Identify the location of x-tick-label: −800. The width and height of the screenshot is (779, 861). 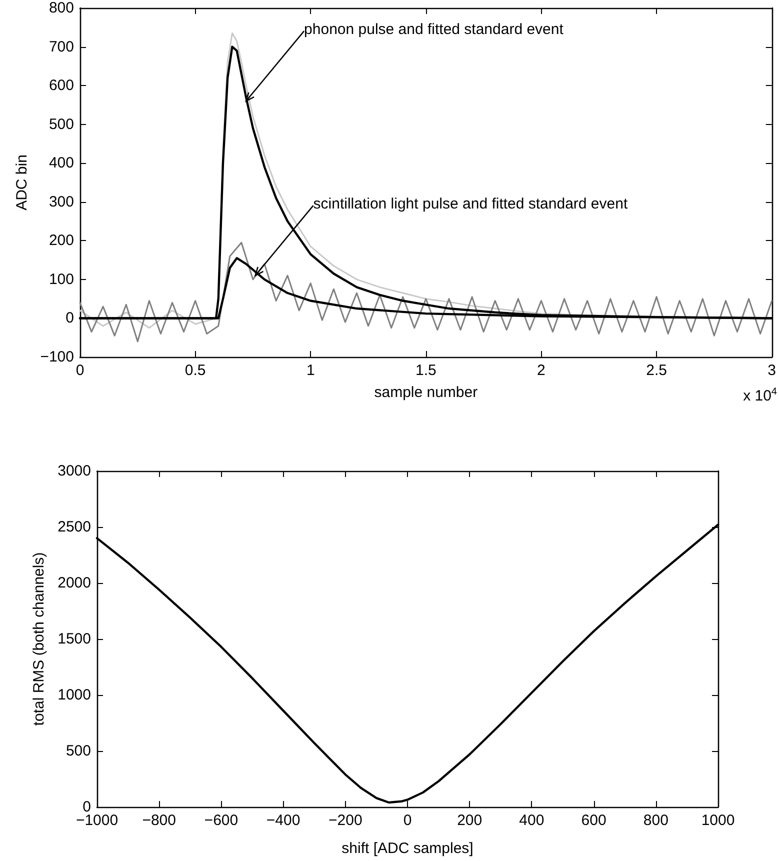
(159, 820).